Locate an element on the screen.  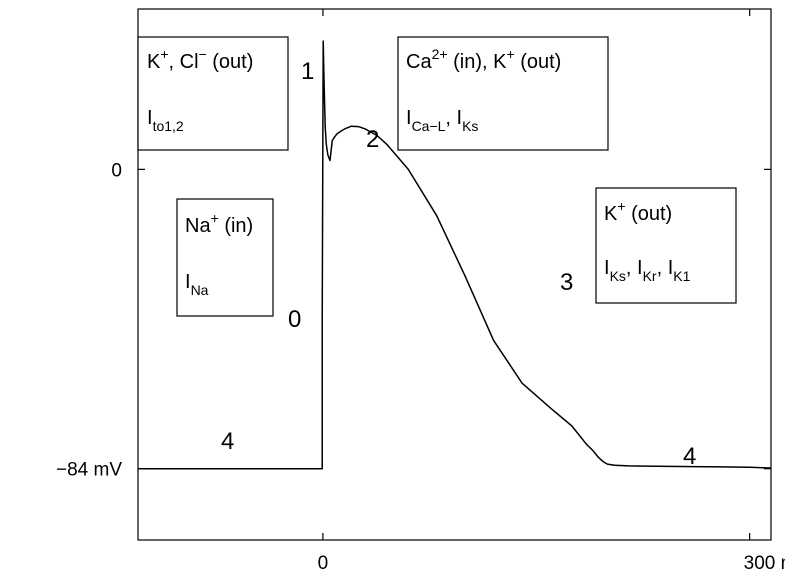
annotation-box-na: Na+ (in) INa is located at coordinates (225, 257).